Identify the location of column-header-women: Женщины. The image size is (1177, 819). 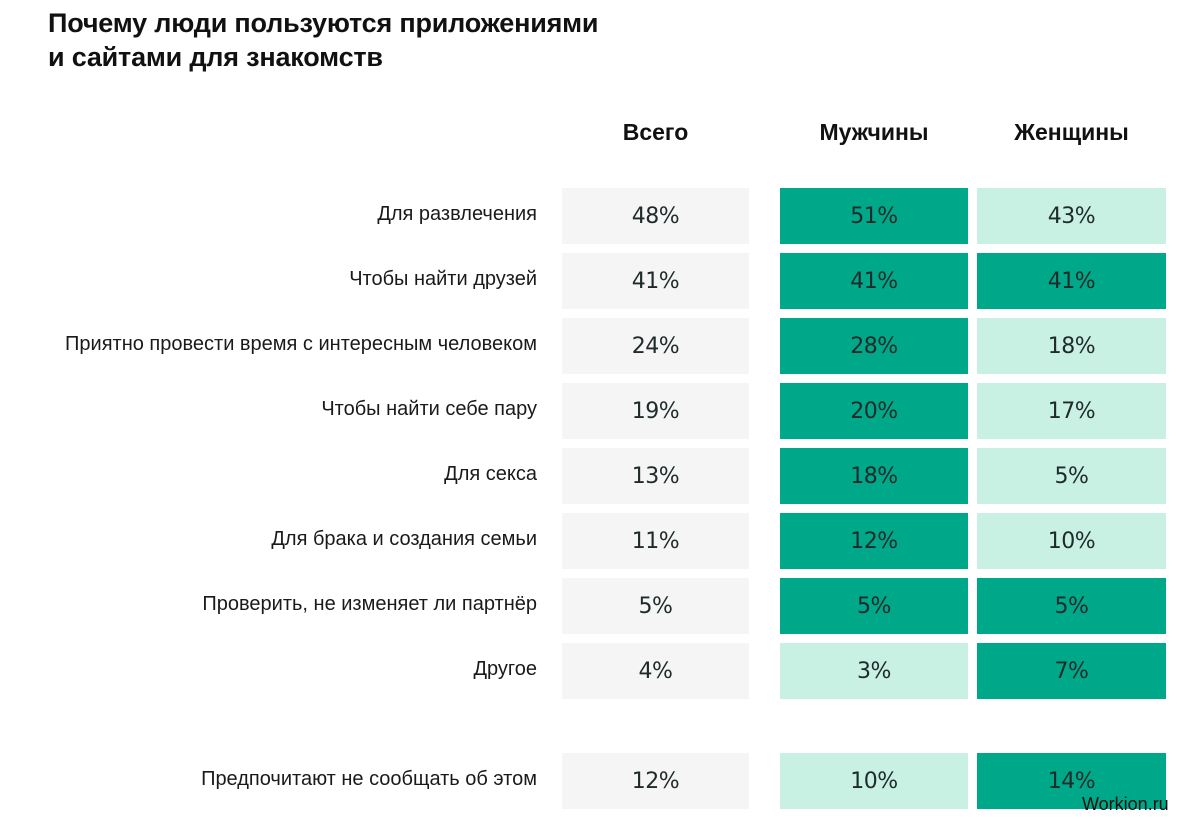
(1071, 132).